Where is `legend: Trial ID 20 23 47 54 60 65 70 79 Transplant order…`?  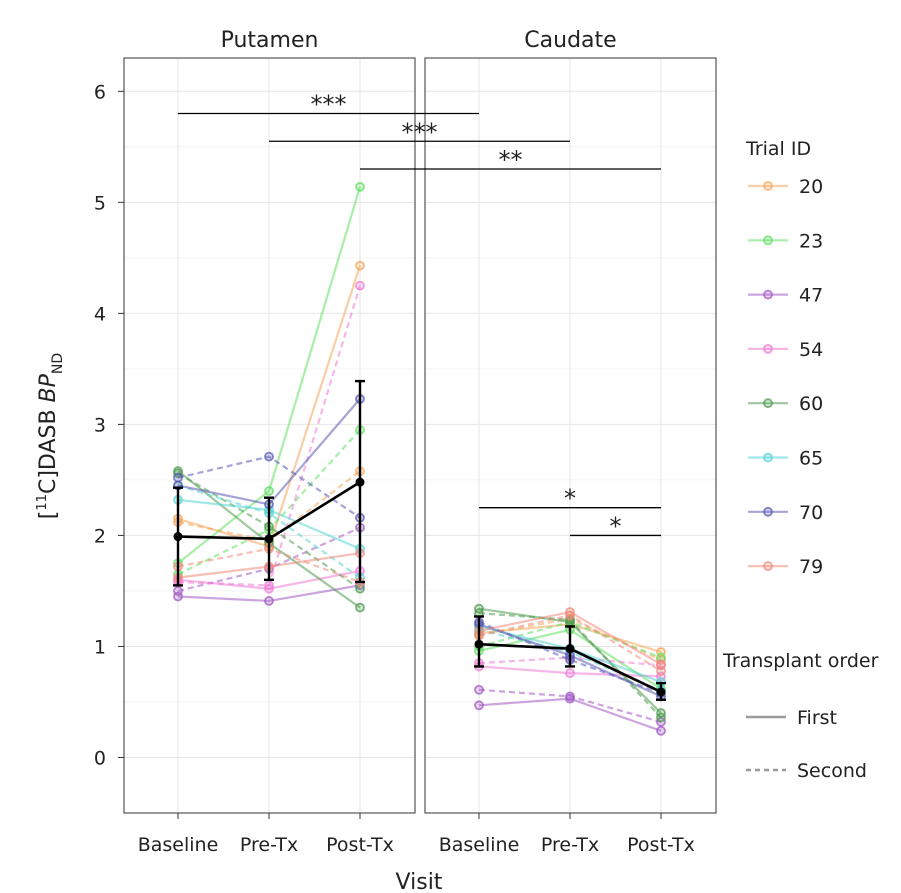 legend: Trial ID 20 23 47 54 60 65 70 79 Transplant order… is located at coordinates (800, 460).